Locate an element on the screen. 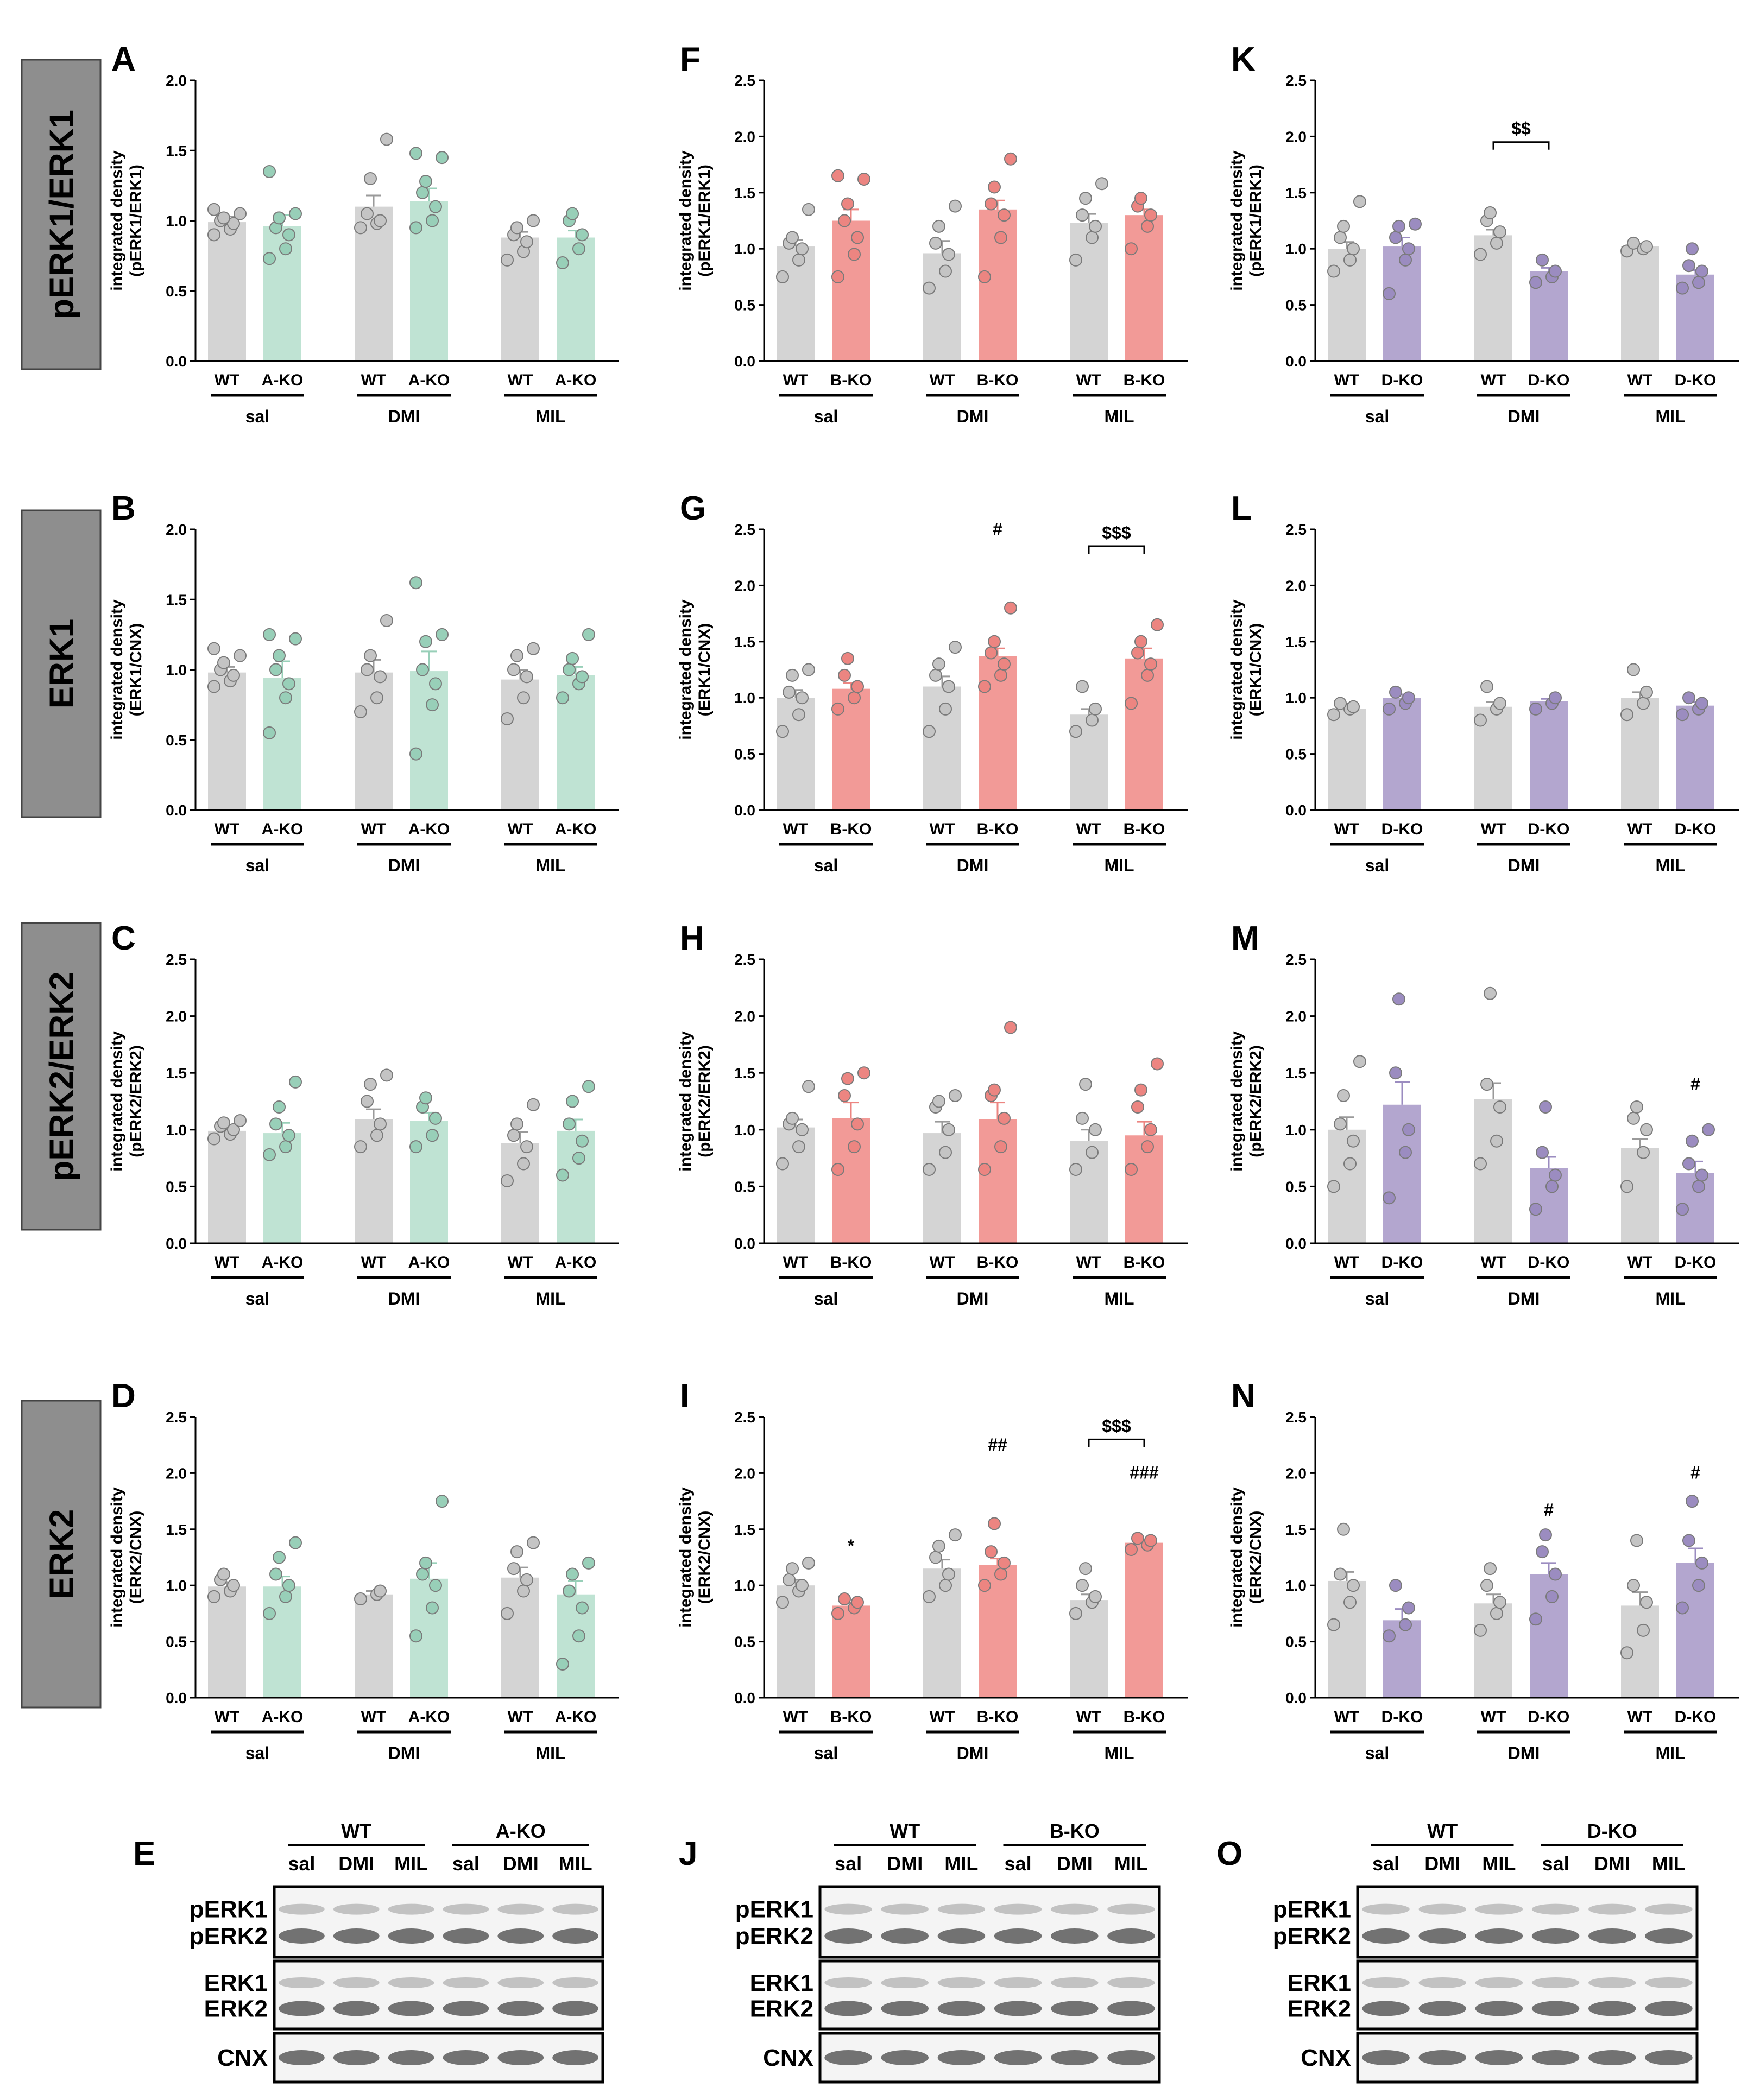 The image size is (1760, 2100). group-label: MIL is located at coordinates (1119, 1298).